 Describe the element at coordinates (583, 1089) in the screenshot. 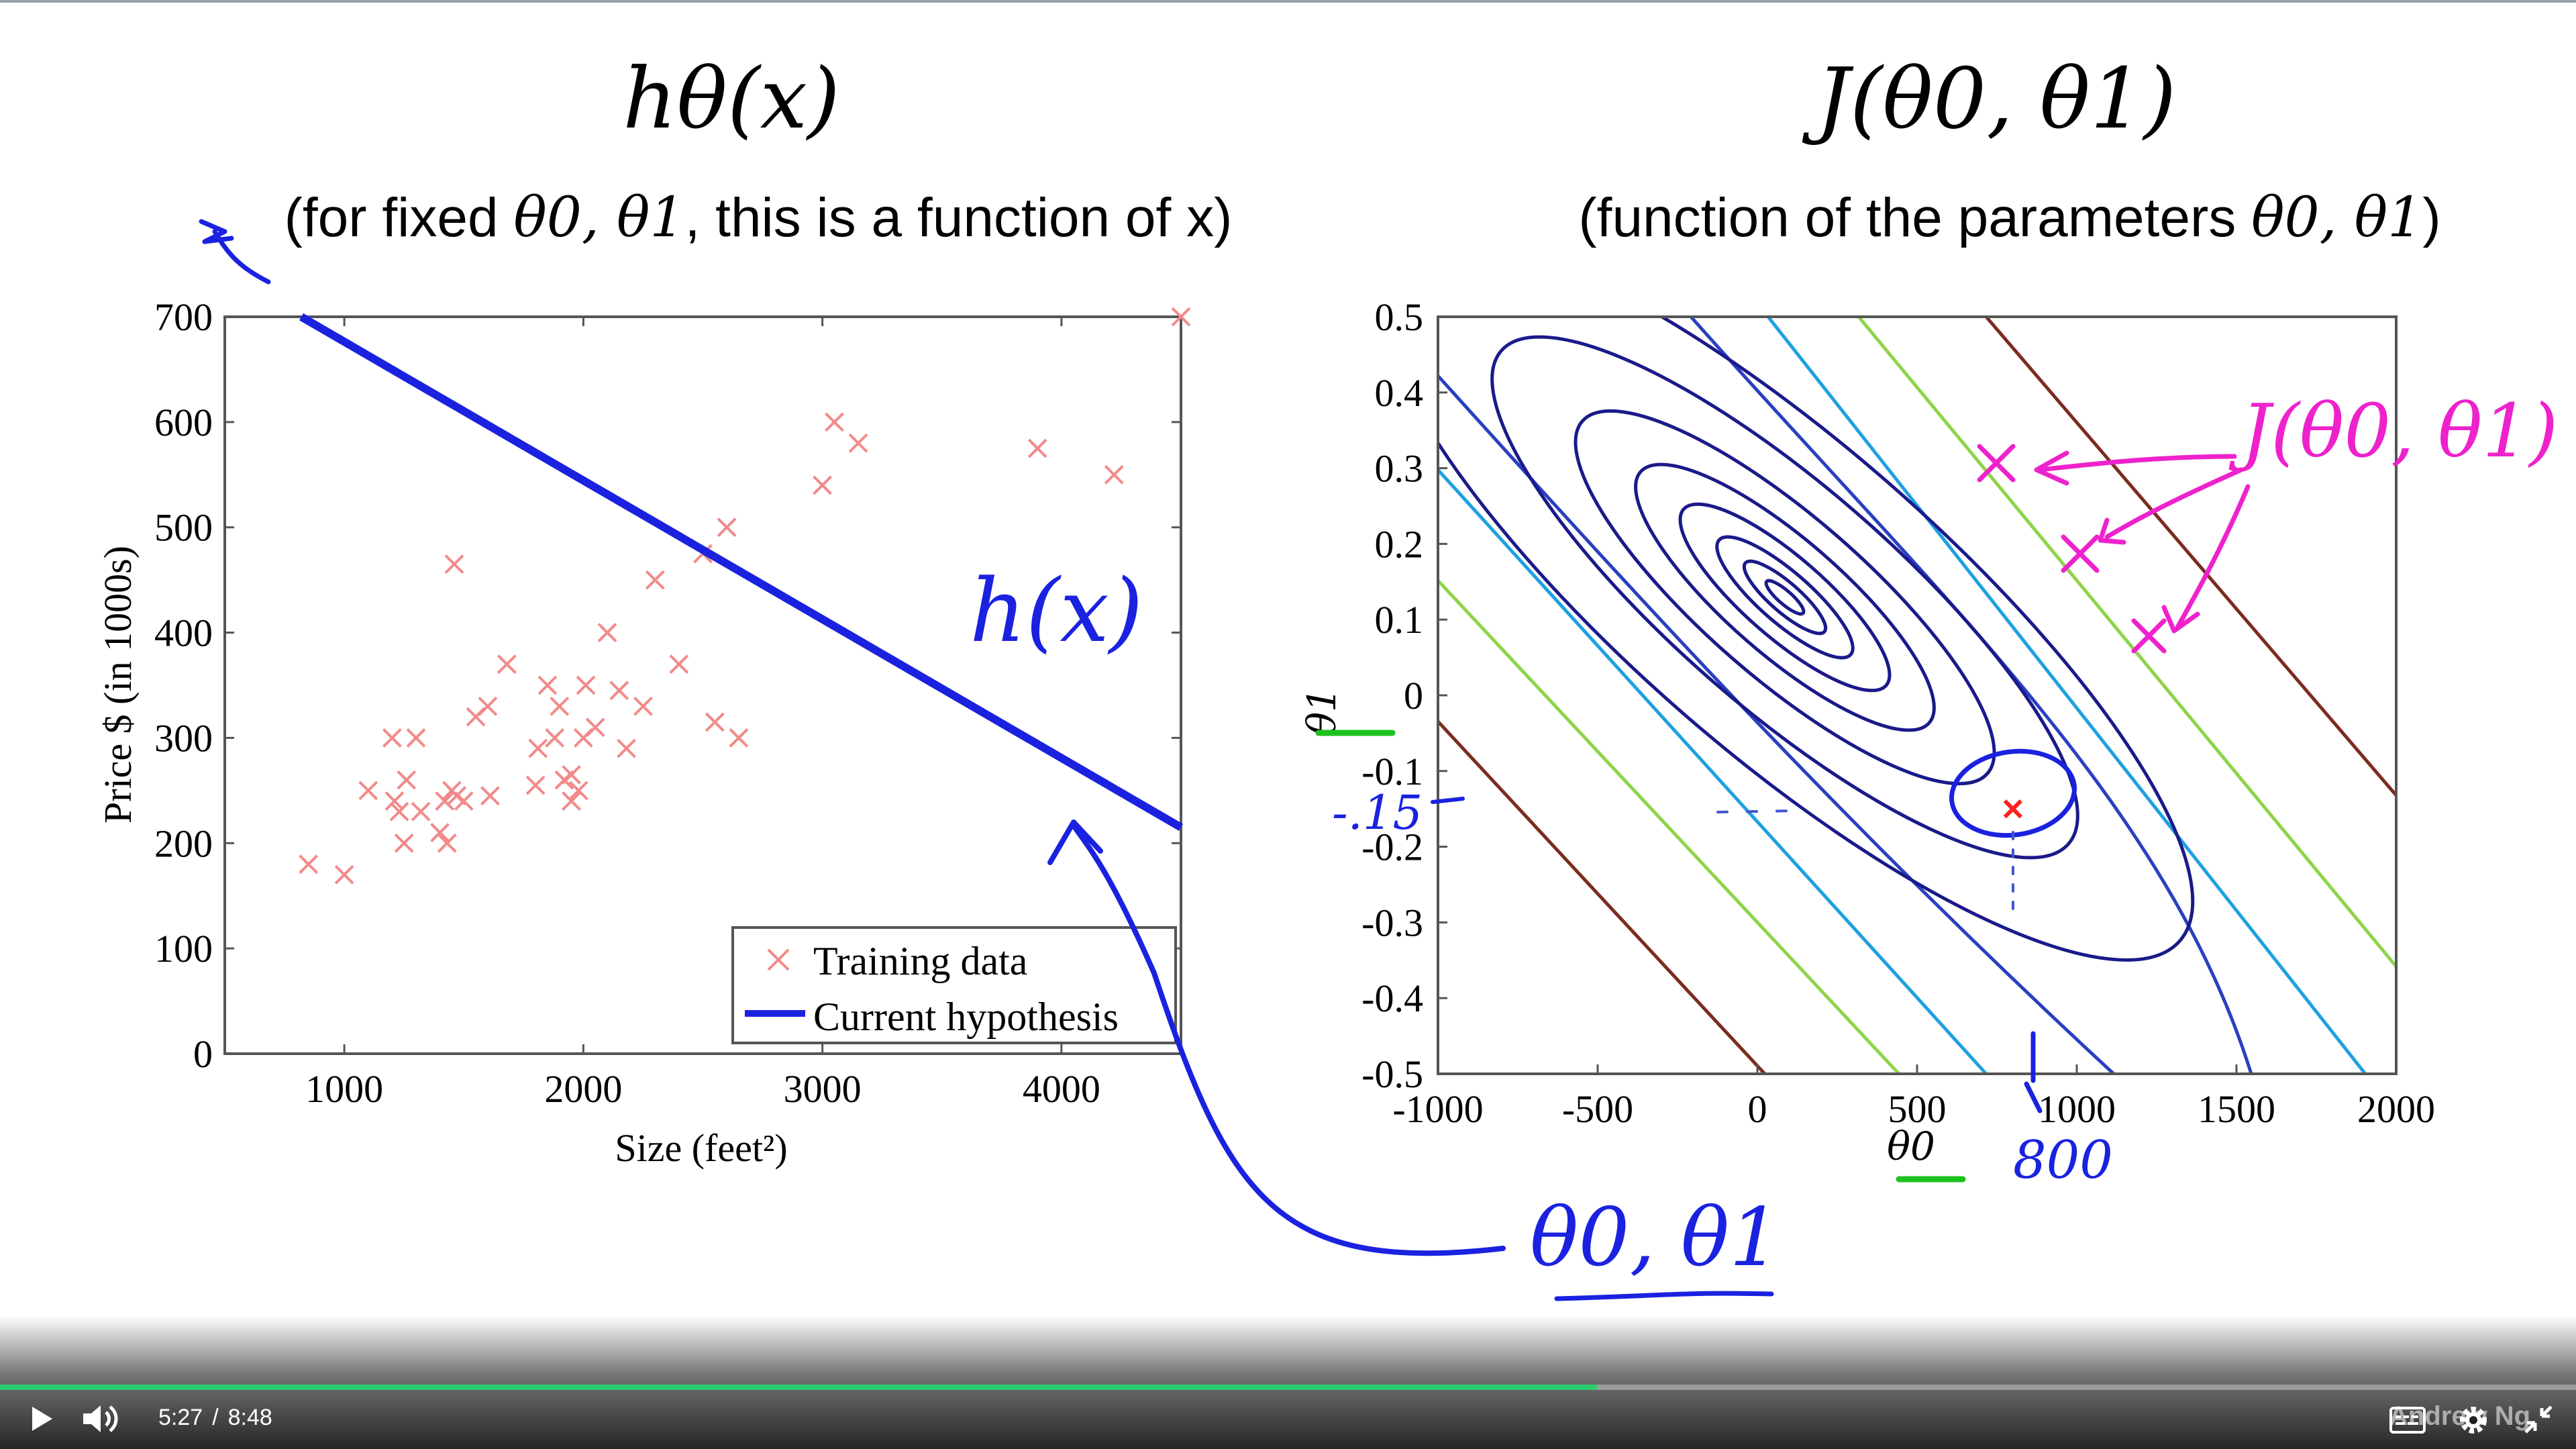

I see `left-xtick-label: 2000` at that location.